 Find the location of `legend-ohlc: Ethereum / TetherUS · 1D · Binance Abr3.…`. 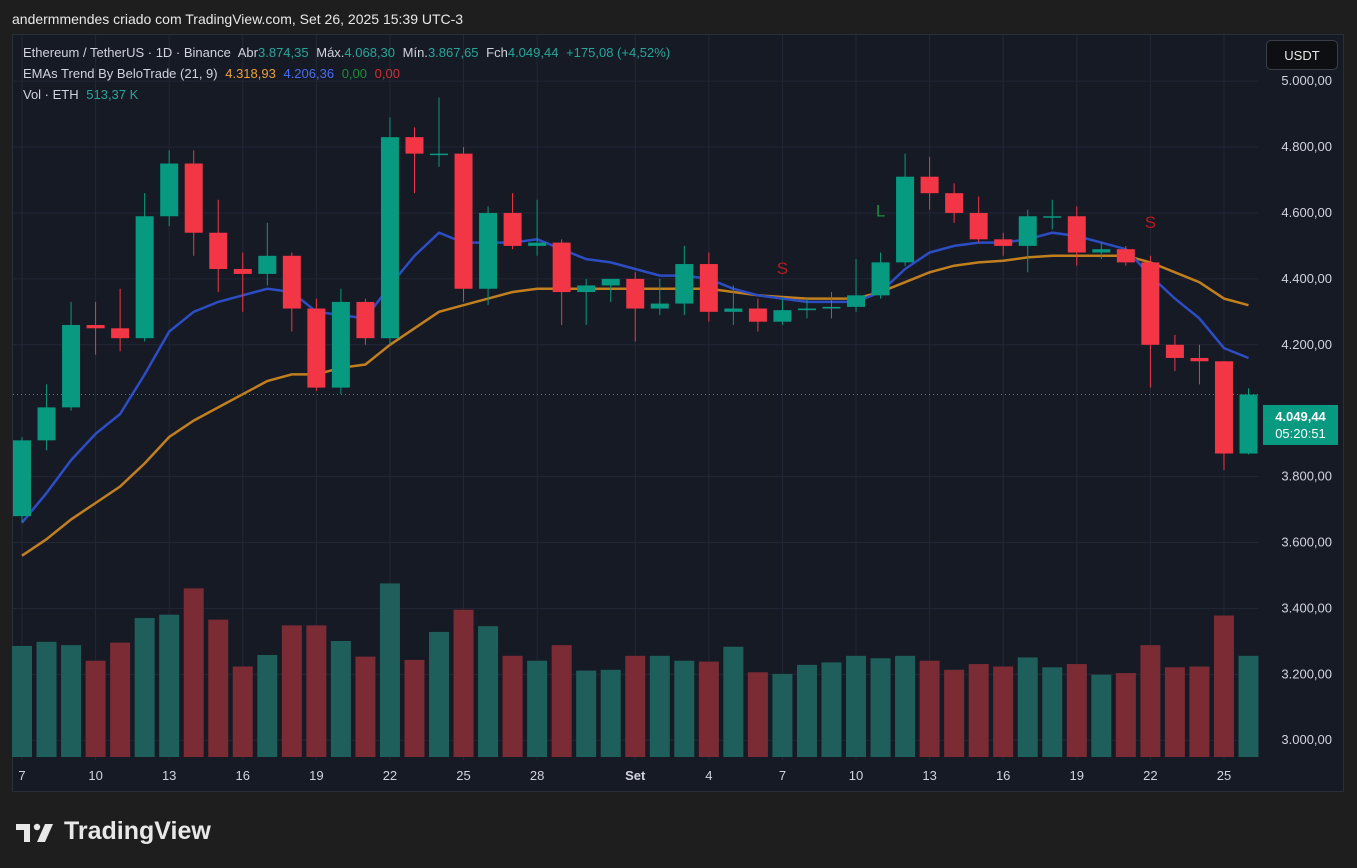

legend-ohlc: Ethereum / TetherUS · 1D · Binance Abr3.… is located at coordinates (348, 52).